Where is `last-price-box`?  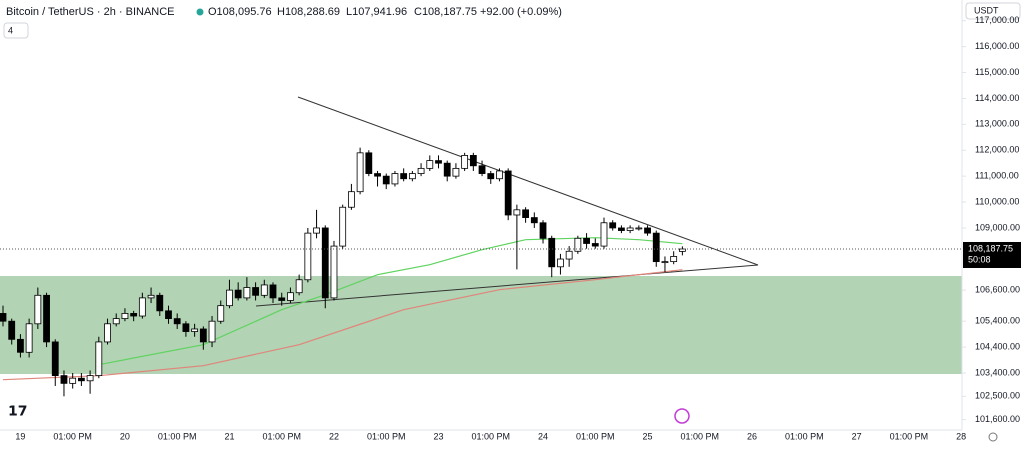 last-price-box is located at coordinates (992, 254).